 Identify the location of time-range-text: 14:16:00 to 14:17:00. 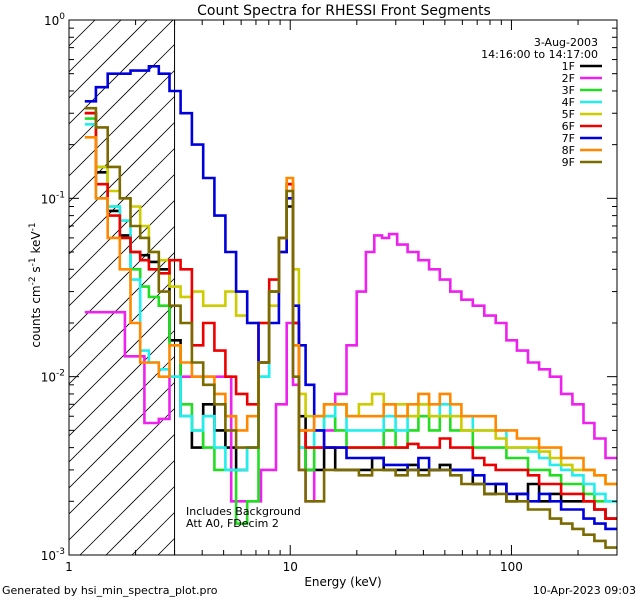
(539, 54).